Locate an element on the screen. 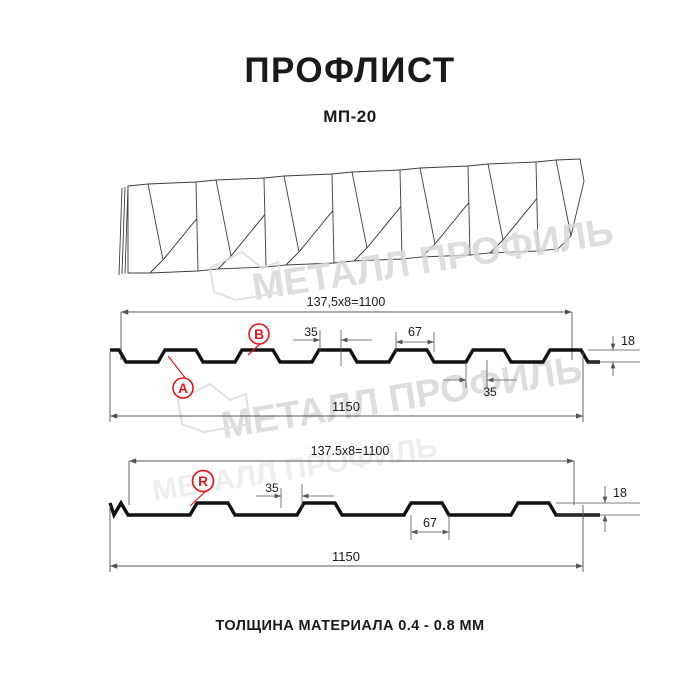 This screenshot has width=700, height=700. dim-18-r is located at coordinates (598, 509).